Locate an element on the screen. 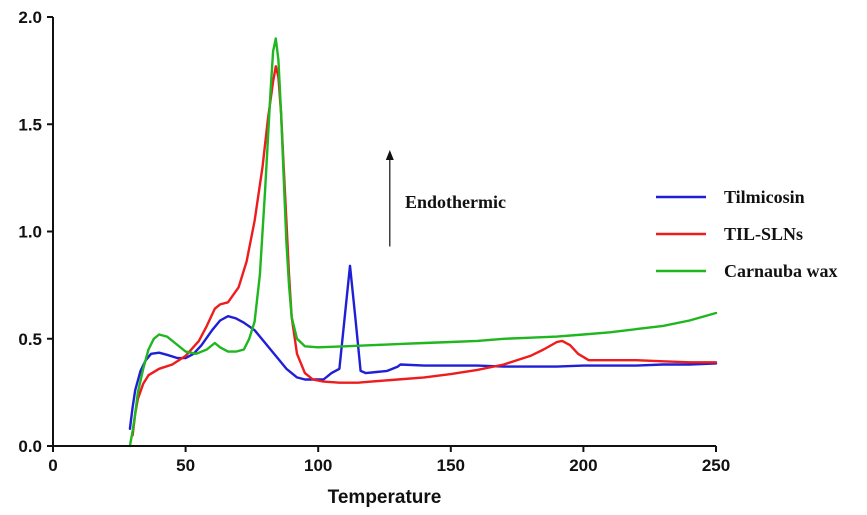 This screenshot has width=867, height=515. endothermic-arrowhead is located at coordinates (389, 154).